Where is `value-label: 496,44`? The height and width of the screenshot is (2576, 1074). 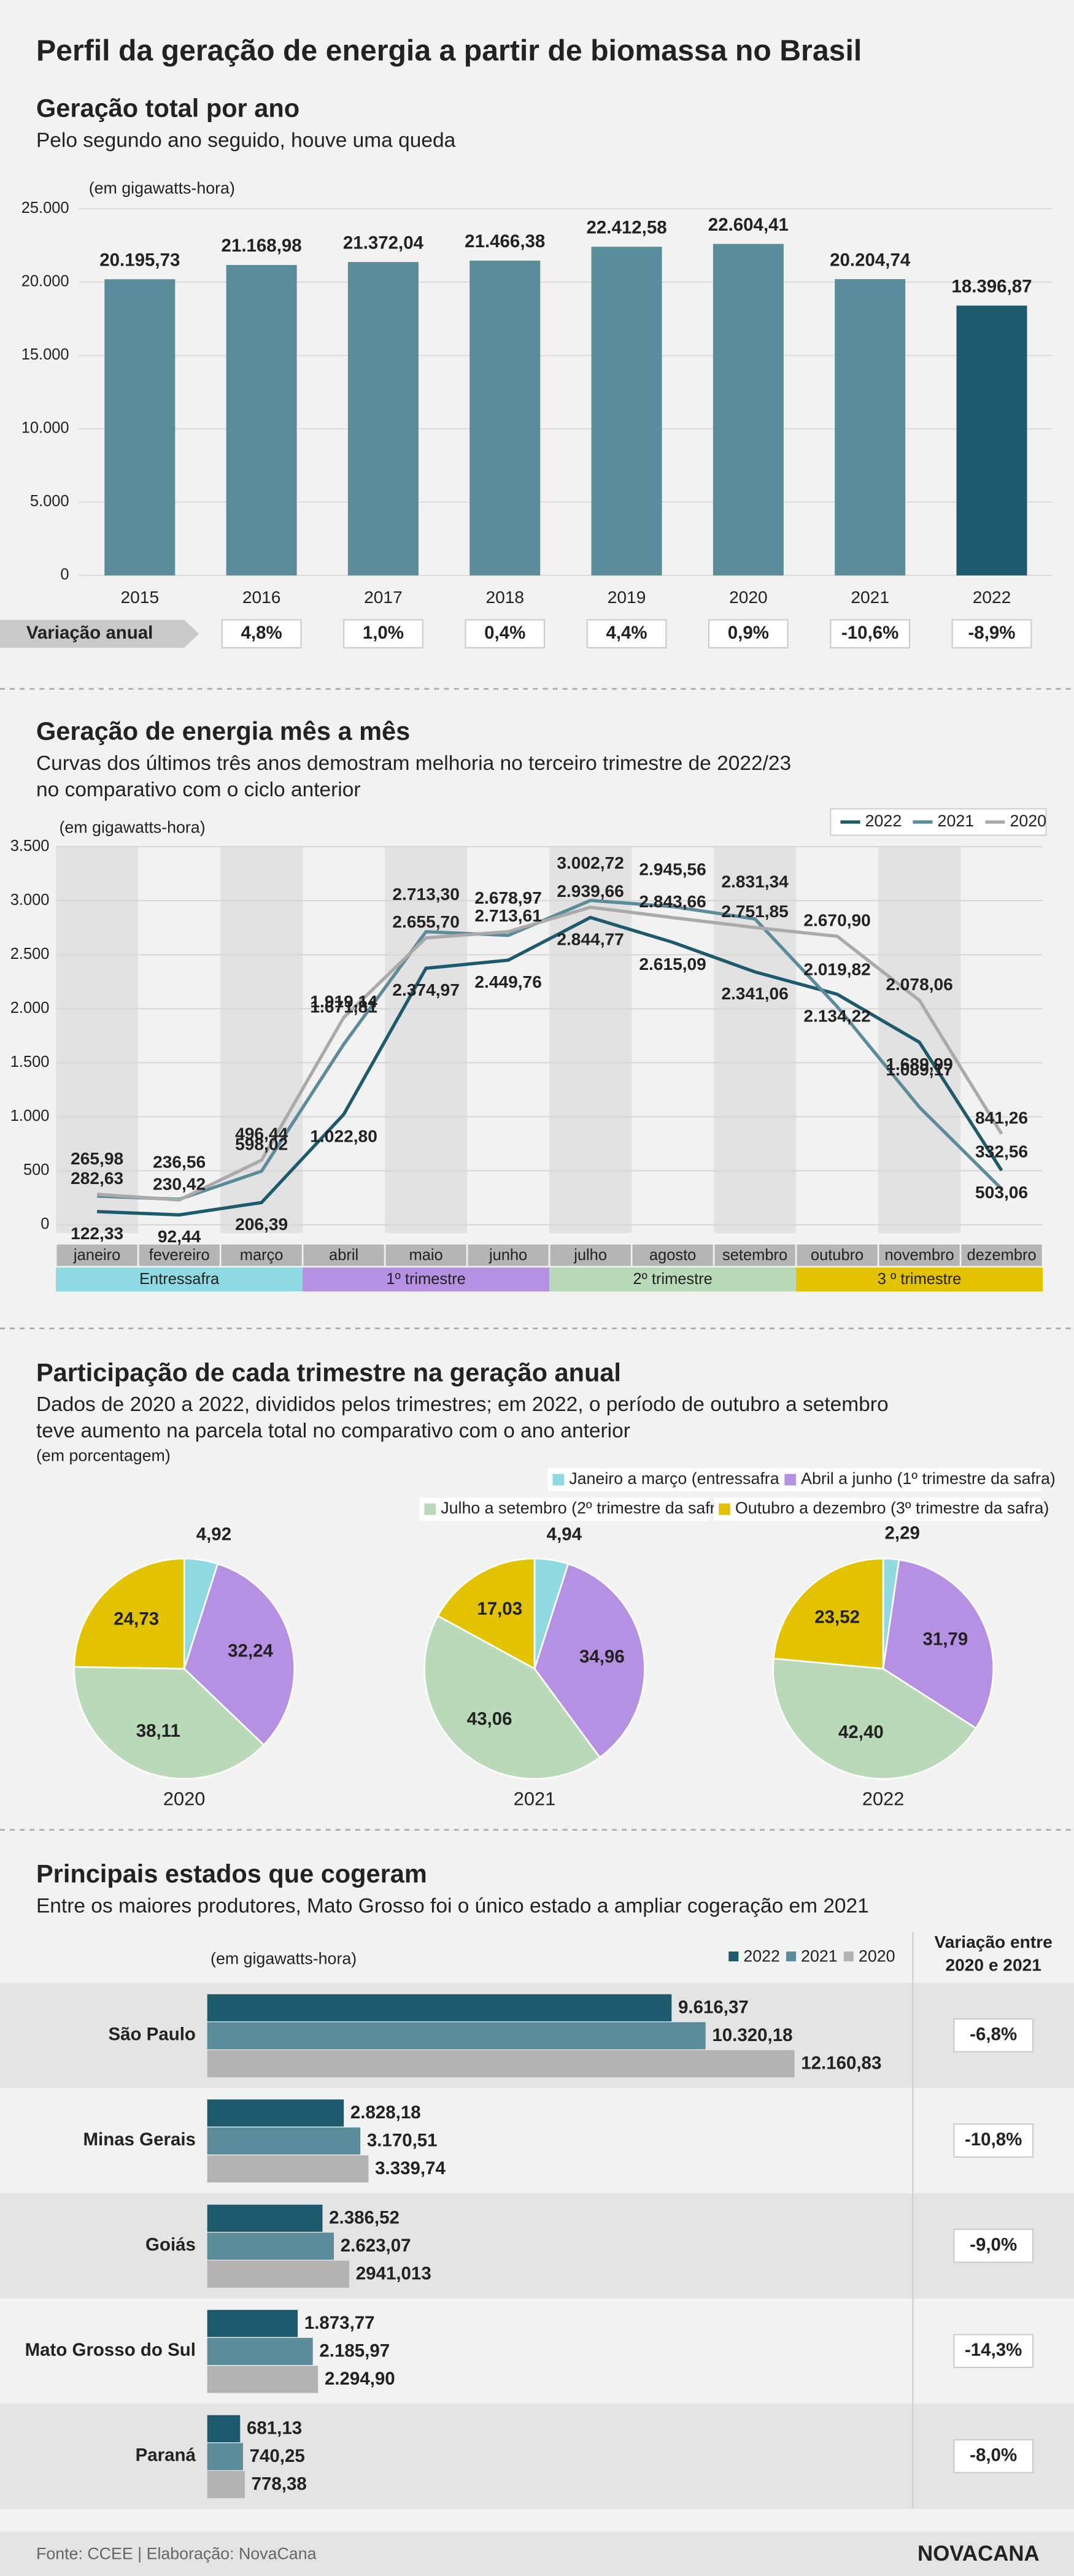
value-label: 496,44 is located at coordinates (261, 1135).